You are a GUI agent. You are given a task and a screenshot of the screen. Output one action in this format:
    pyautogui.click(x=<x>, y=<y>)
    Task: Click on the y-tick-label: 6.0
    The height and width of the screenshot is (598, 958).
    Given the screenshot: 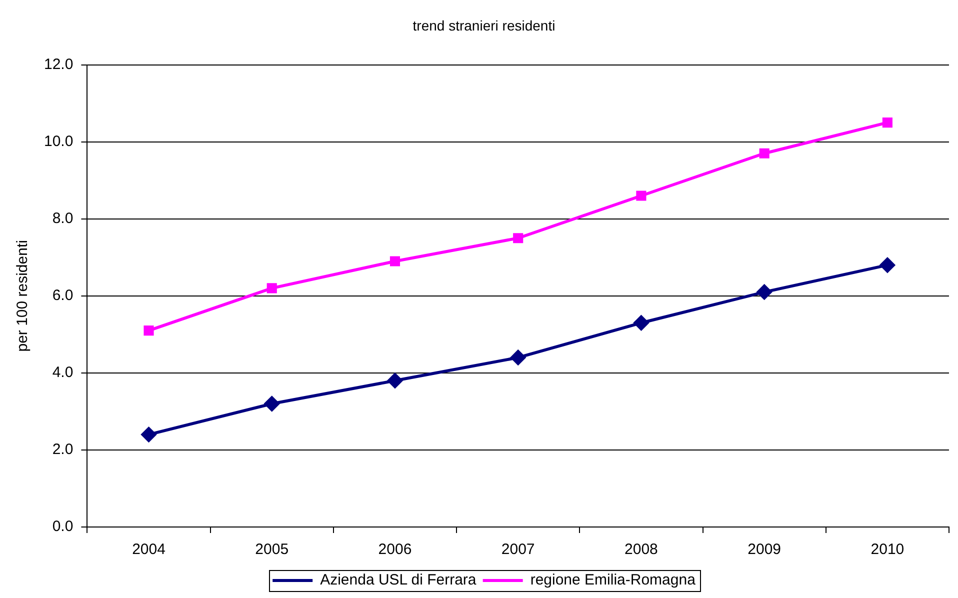 What is the action you would take?
    pyautogui.click(x=63, y=295)
    